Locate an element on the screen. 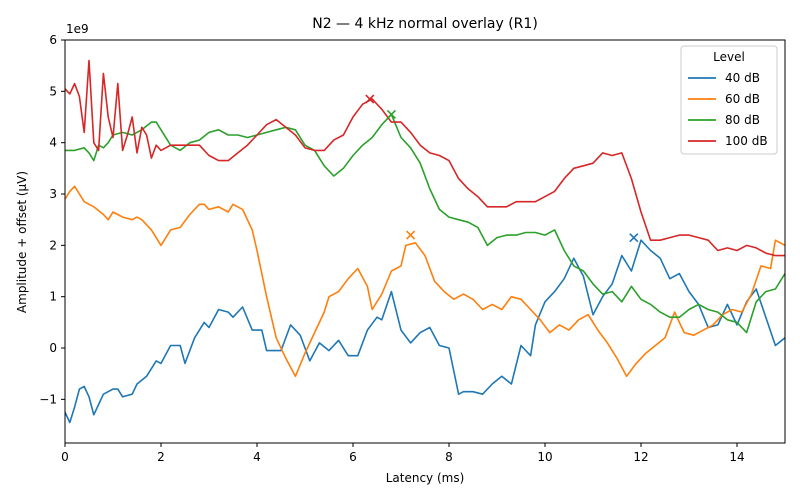  x-tick-label: 10 is located at coordinates (544, 457).